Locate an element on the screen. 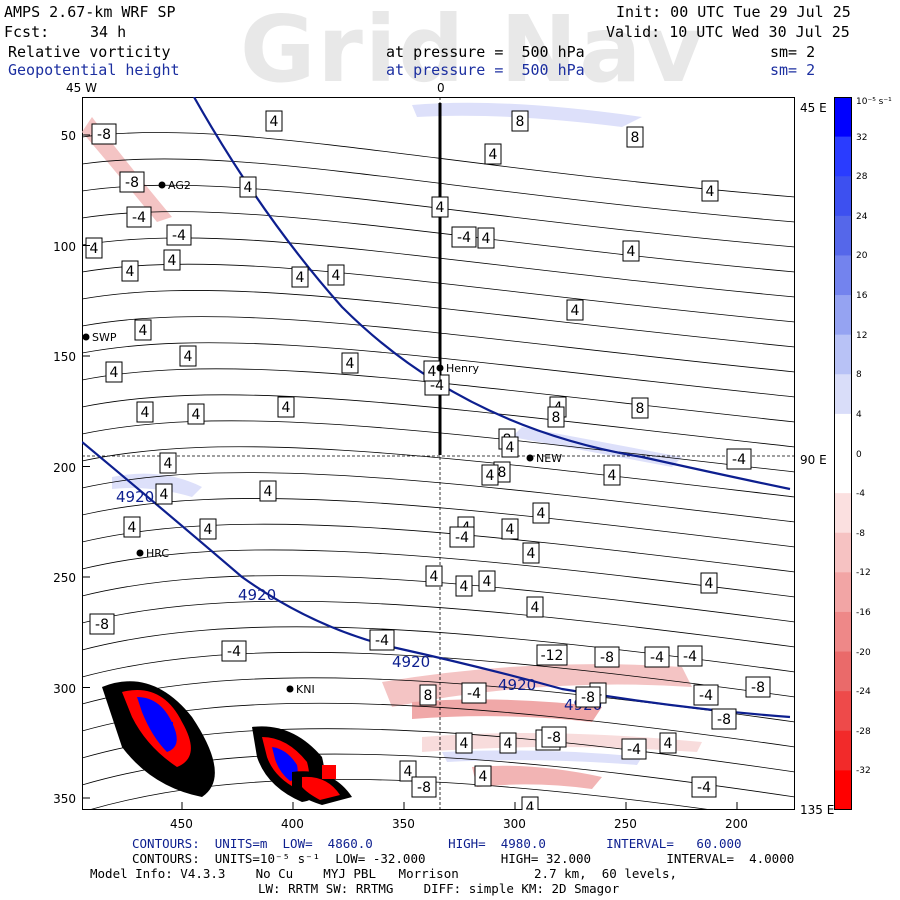 Image resolution: width=900 pixels, height=900 pixels. svg-text: HRC is located at coordinates (157, 553).